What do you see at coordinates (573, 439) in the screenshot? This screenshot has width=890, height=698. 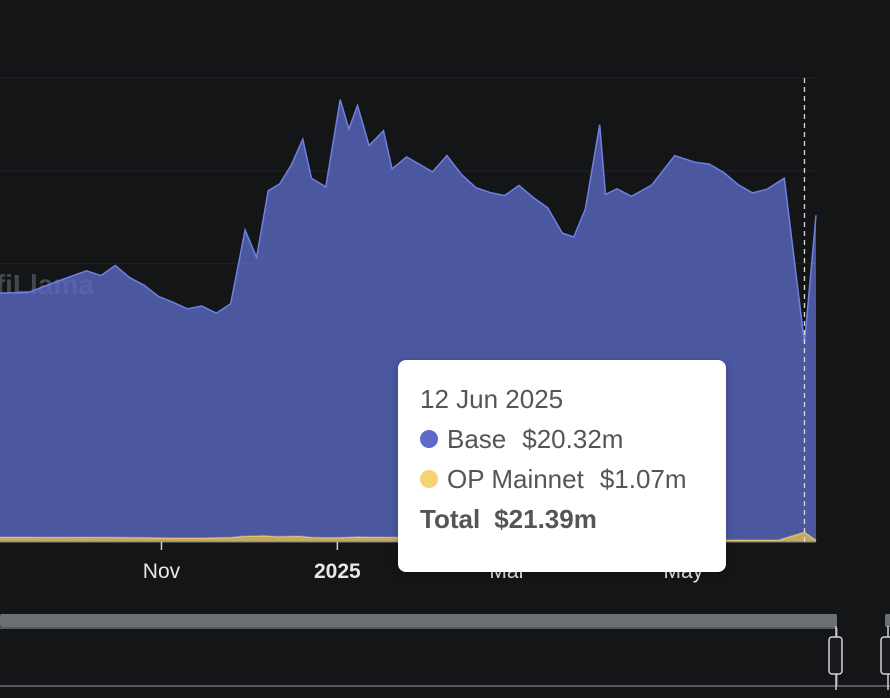 I see `tooltip-series-value: $20.32m` at bounding box center [573, 439].